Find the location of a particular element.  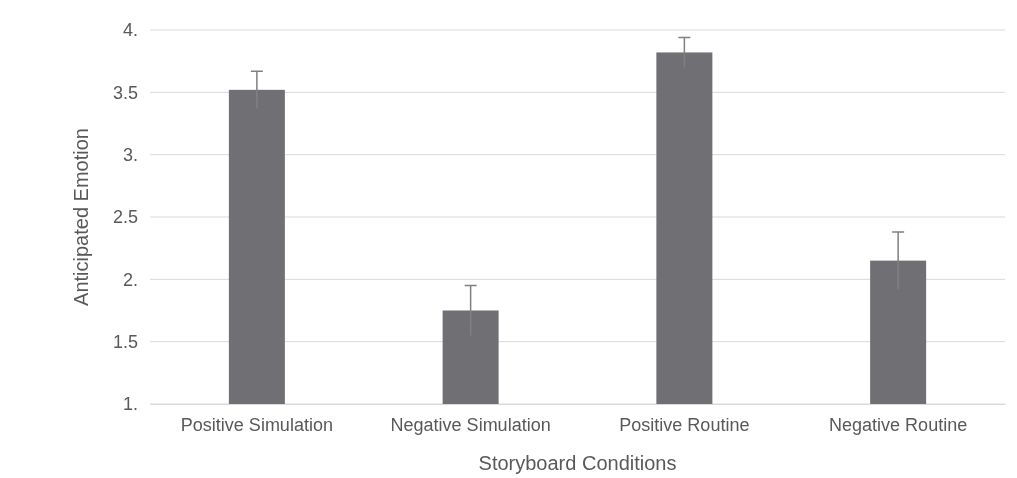

y-tick-label: 4. is located at coordinates (130, 30).